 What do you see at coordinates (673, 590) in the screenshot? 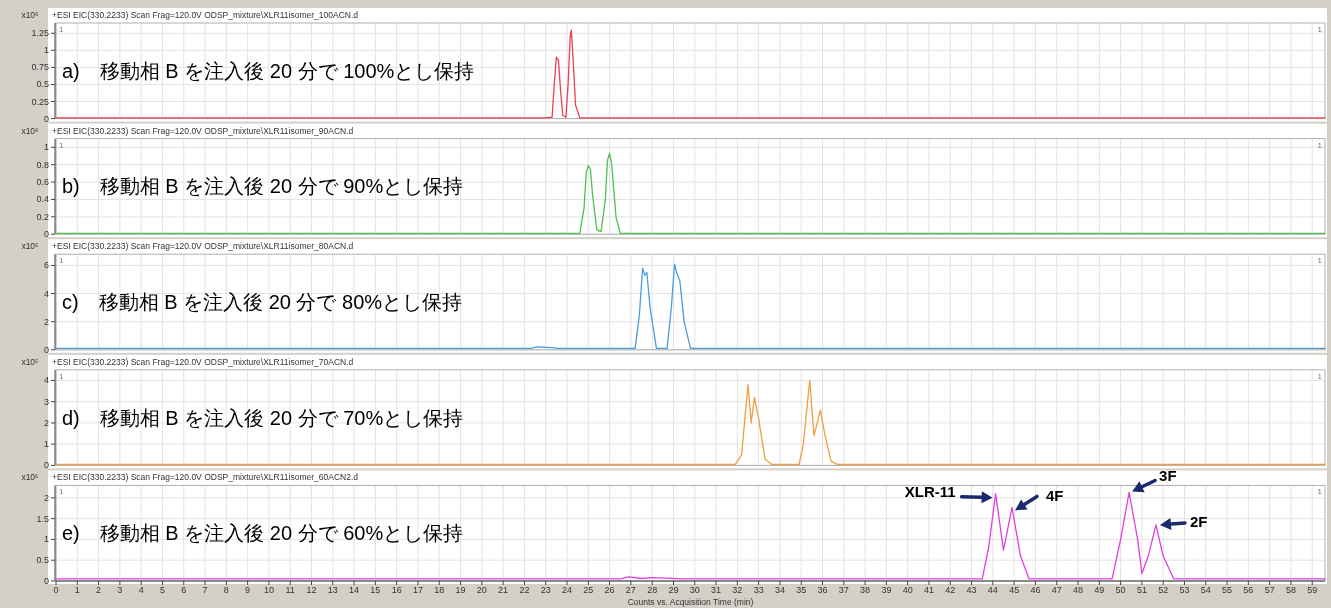
I see `x-tick-label: 29` at bounding box center [673, 590].